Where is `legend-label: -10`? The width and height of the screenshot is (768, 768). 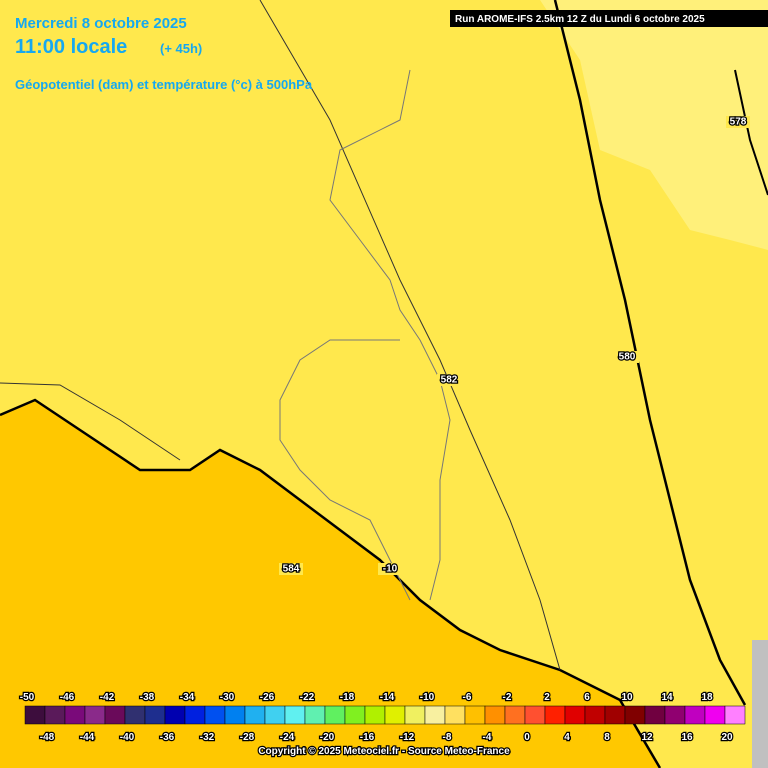 legend-label: -10 is located at coordinates (427, 697).